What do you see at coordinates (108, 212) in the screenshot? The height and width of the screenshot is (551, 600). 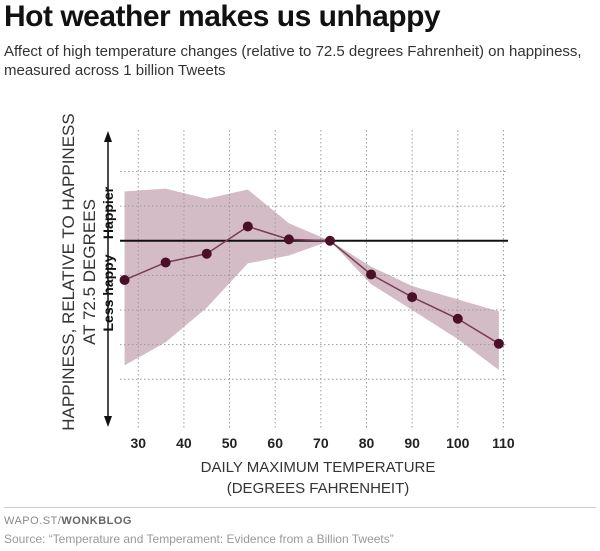 I see `happier-label: Happier` at bounding box center [108, 212].